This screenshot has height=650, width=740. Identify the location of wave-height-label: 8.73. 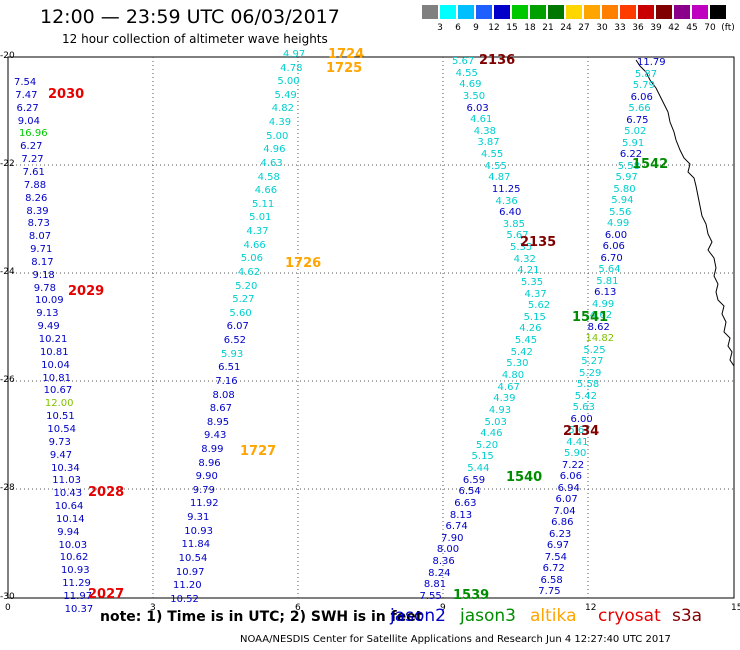
(38, 224).